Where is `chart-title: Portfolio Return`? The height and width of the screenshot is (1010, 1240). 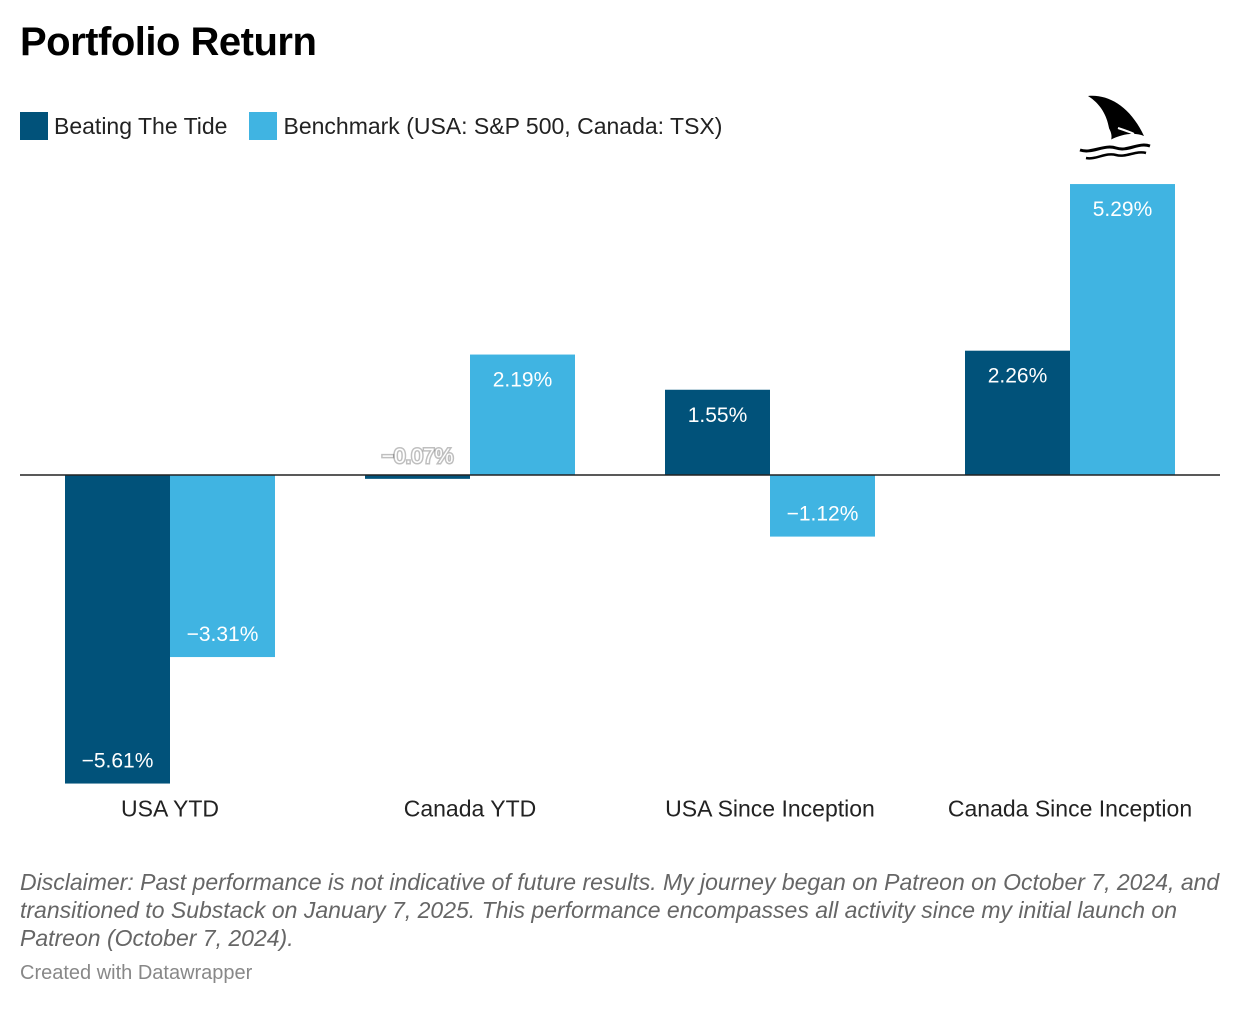 chart-title: Portfolio Return is located at coordinates (168, 42).